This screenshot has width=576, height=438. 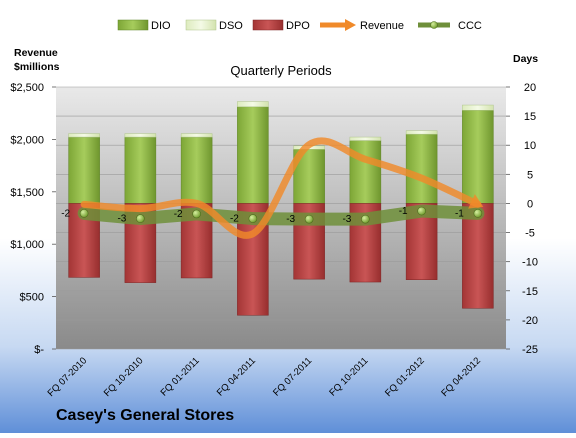 I want to click on legend-swatch-revenue-arrow, so click(x=350, y=25).